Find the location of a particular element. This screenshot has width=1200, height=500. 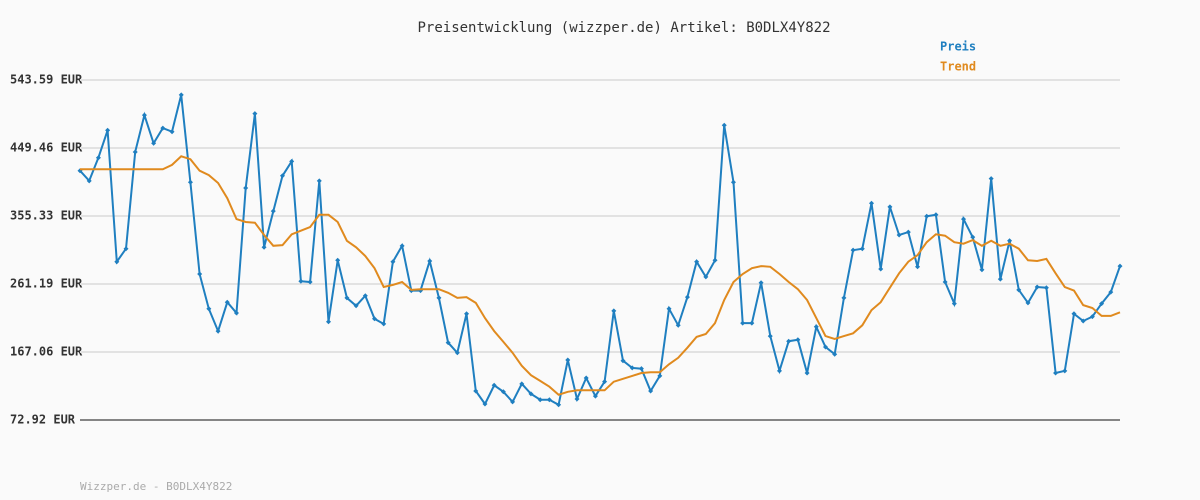

legend-label: Trend is located at coordinates (958, 67).